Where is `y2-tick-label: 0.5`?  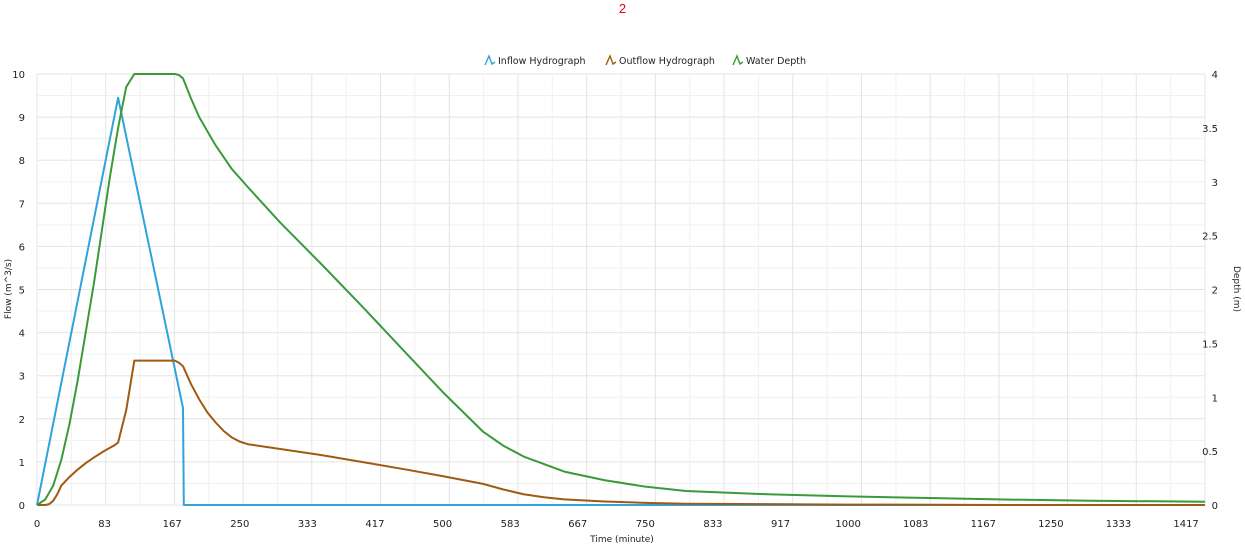
y2-tick-label: 0.5 is located at coordinates (1210, 452).